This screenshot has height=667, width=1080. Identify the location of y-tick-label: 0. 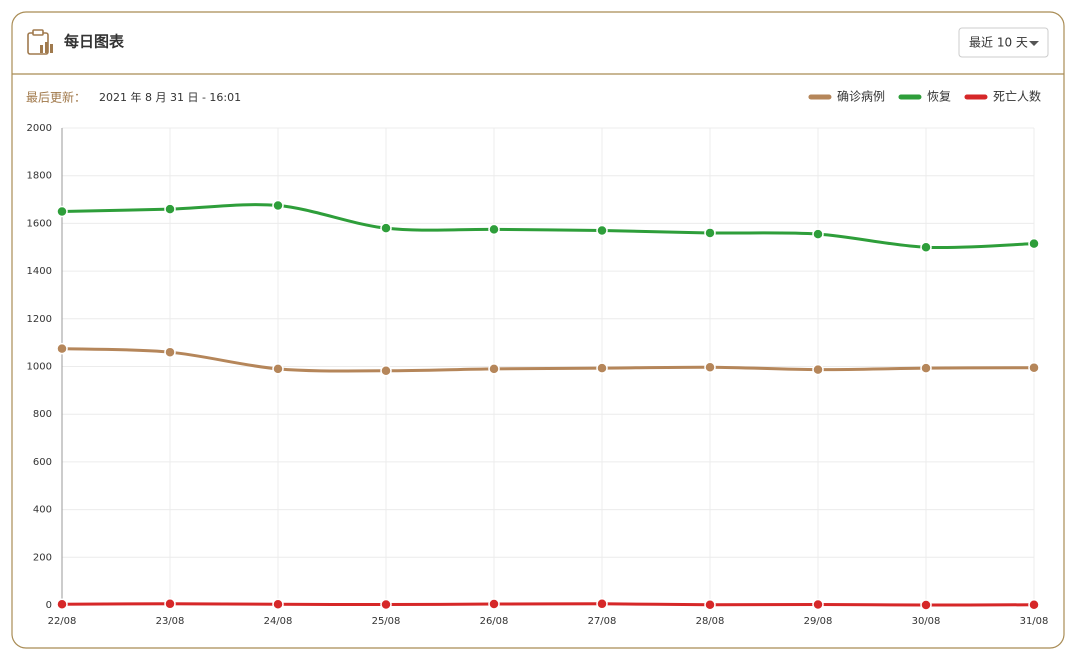
(49, 605).